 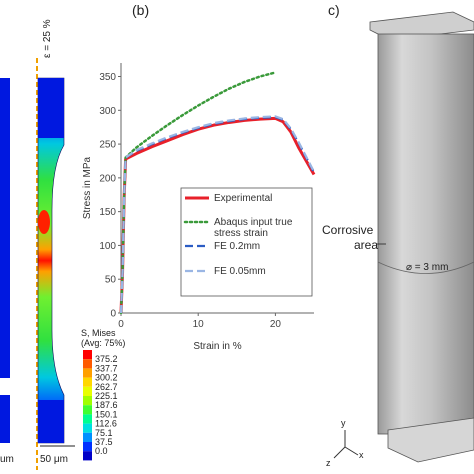 What do you see at coordinates (106, 387) in the screenshot?
I see `colorbar-value: 262.7` at bounding box center [106, 387].